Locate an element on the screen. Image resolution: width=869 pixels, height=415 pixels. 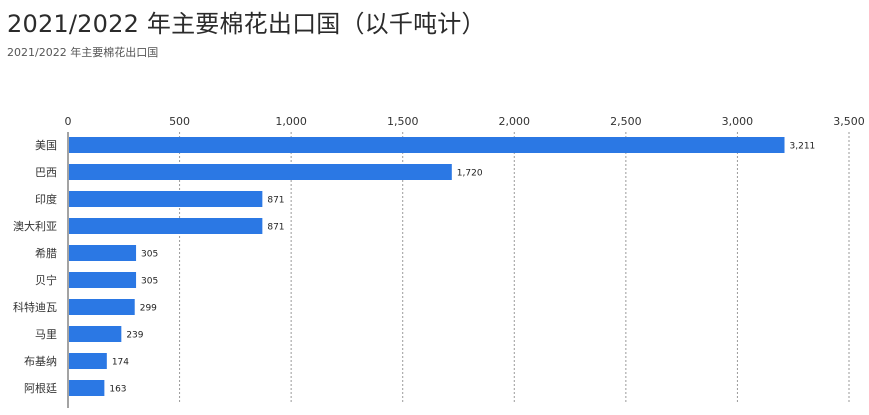
data-label: 163 is located at coordinates (117, 390).